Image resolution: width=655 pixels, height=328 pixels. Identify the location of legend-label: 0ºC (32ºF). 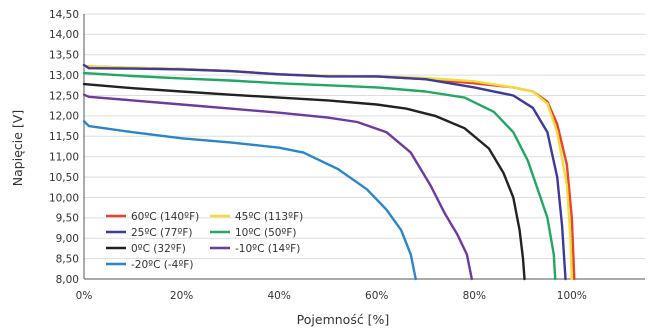
(158, 249).